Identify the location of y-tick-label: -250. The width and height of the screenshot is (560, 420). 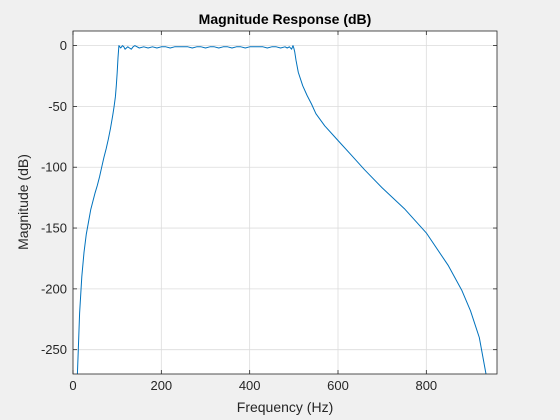
(54, 349).